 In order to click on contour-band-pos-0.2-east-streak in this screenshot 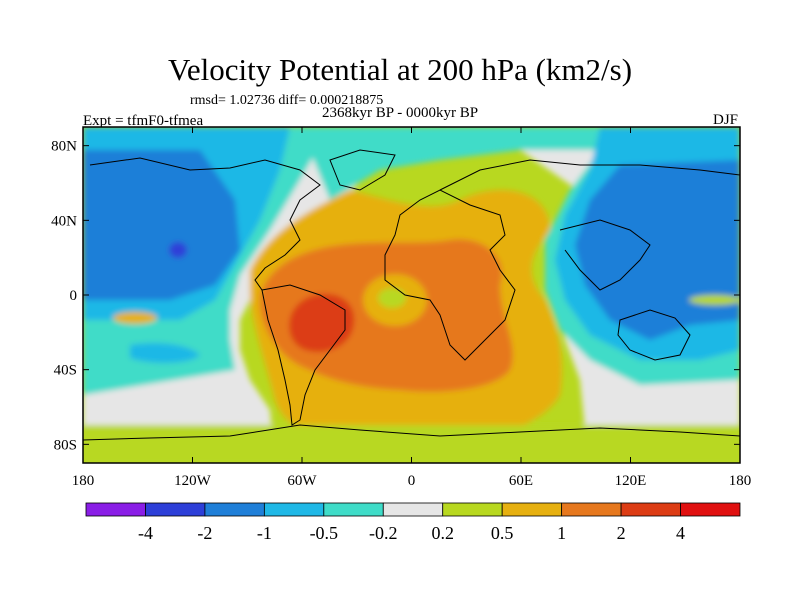, I will do `click(714, 300)`.